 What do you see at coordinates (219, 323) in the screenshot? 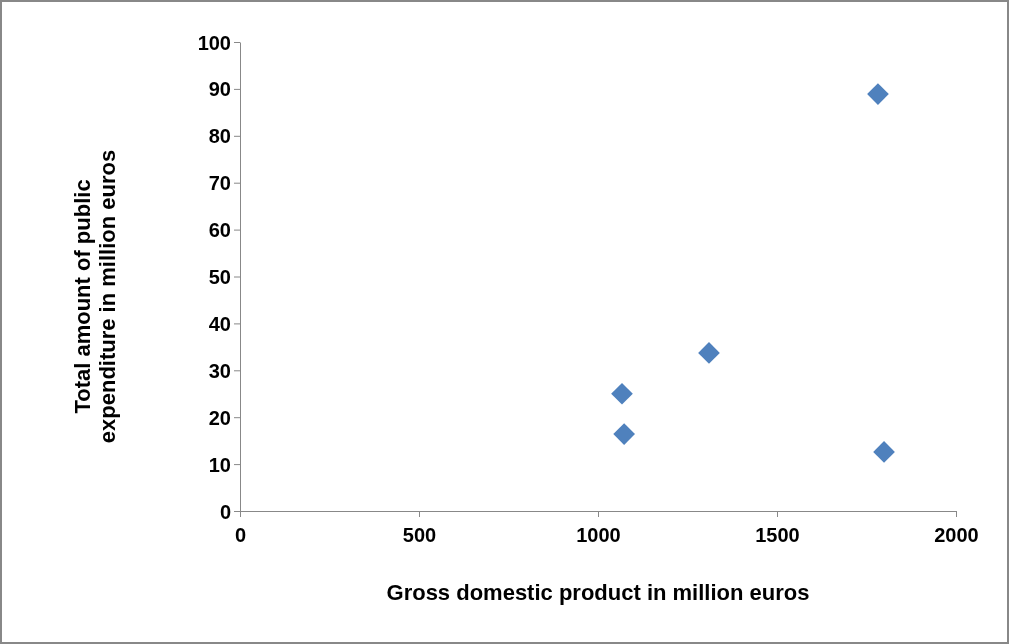
I see `y-tick-label: 40` at bounding box center [219, 323].